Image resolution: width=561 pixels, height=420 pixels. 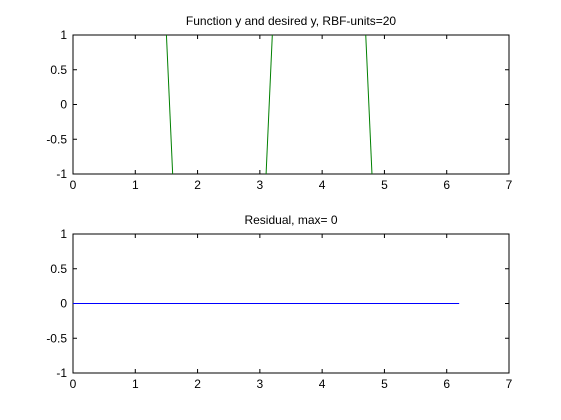 What do you see at coordinates (61, 174) in the screenshot?
I see `top-y-tick-label: -1` at bounding box center [61, 174].